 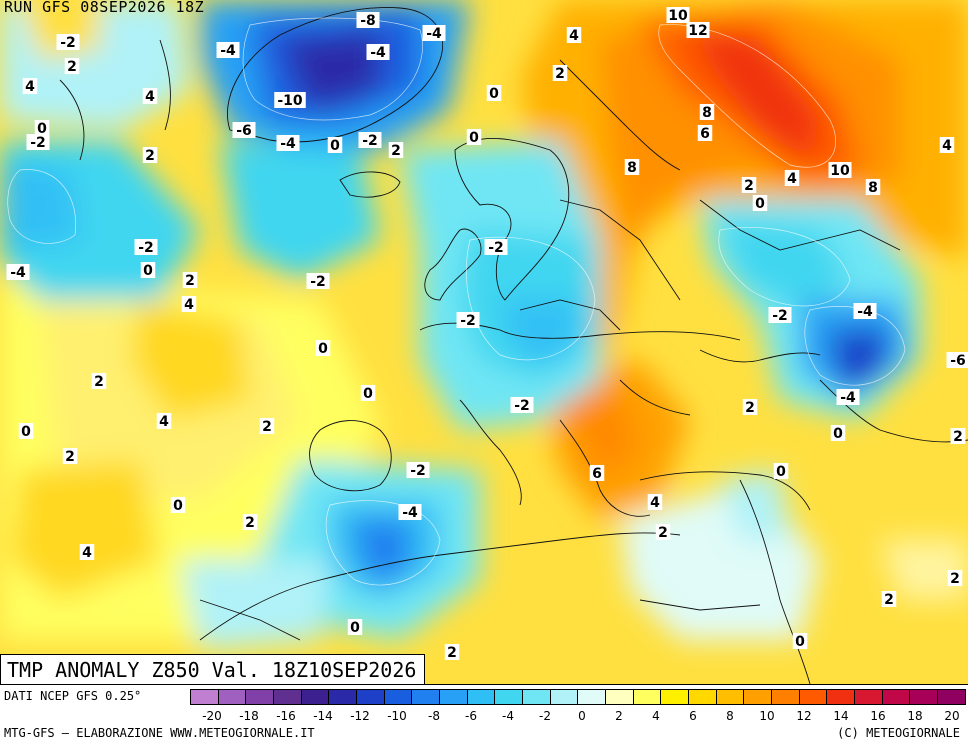 I want to click on scale-tick-label: -10, so click(x=397, y=716).